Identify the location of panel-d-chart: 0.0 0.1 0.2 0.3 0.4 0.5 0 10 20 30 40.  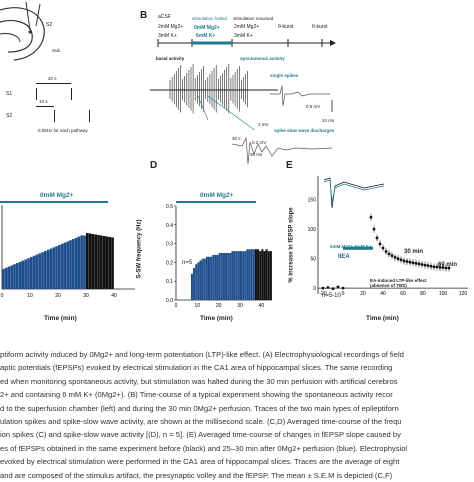
(219, 256).